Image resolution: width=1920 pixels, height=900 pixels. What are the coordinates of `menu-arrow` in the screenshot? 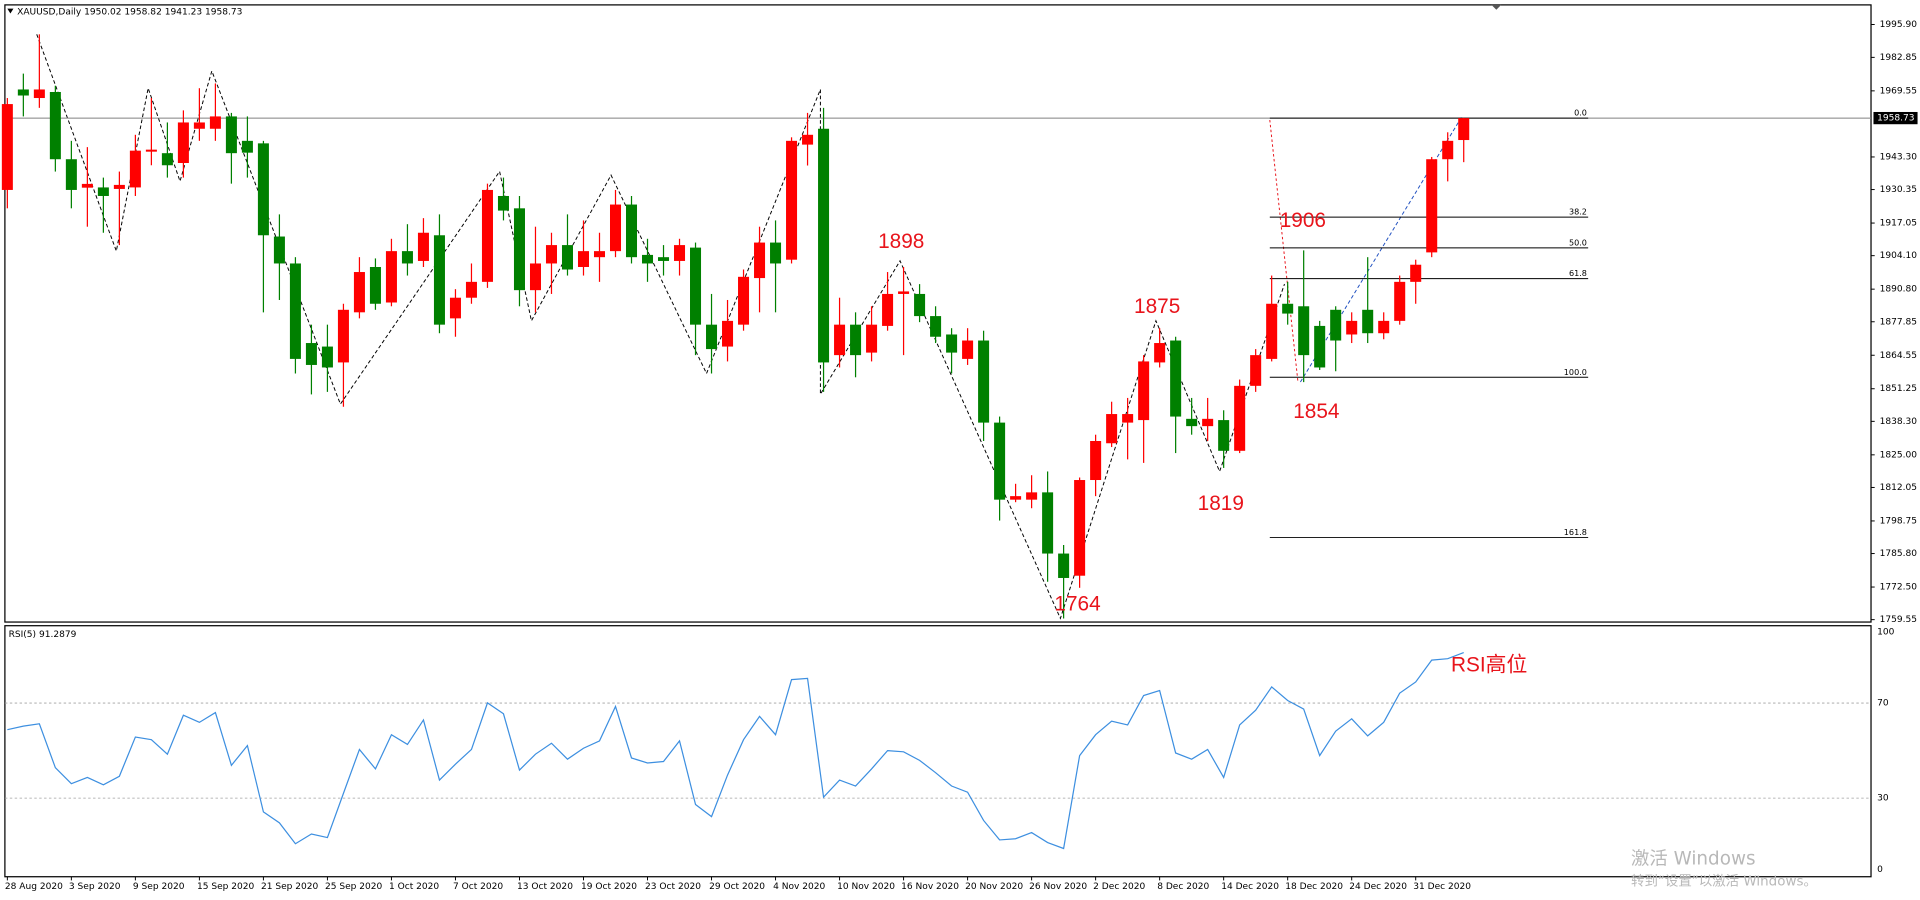 It's located at (10, 11).